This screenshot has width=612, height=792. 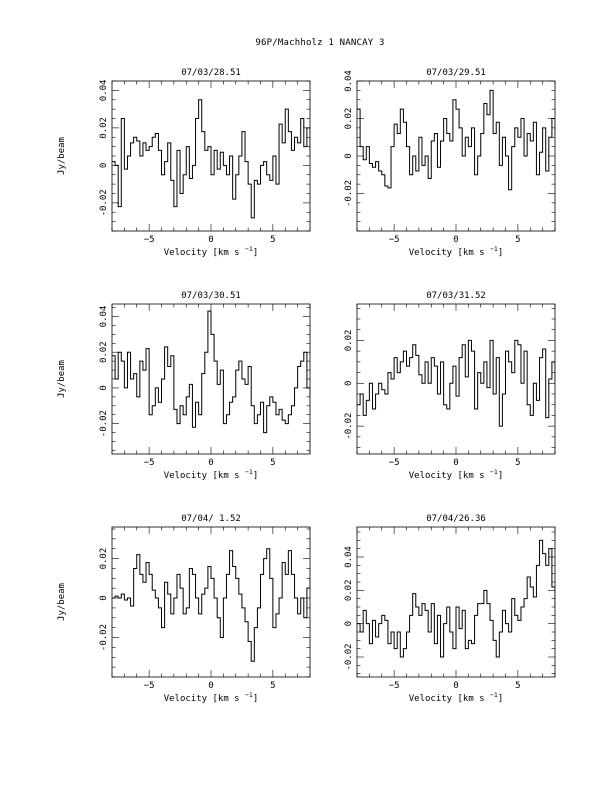 I want to click on panel-title: 07/04/ 1.52, so click(x=211, y=519).